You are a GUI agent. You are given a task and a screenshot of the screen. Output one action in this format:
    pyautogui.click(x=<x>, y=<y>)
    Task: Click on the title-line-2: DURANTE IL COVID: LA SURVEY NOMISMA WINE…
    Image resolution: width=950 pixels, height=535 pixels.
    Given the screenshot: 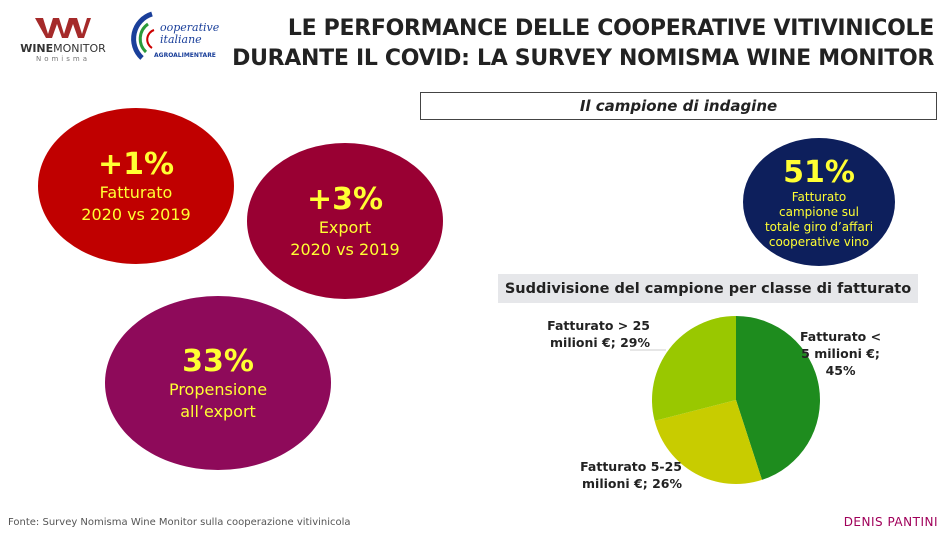 What is the action you would take?
    pyautogui.click(x=583, y=58)
    